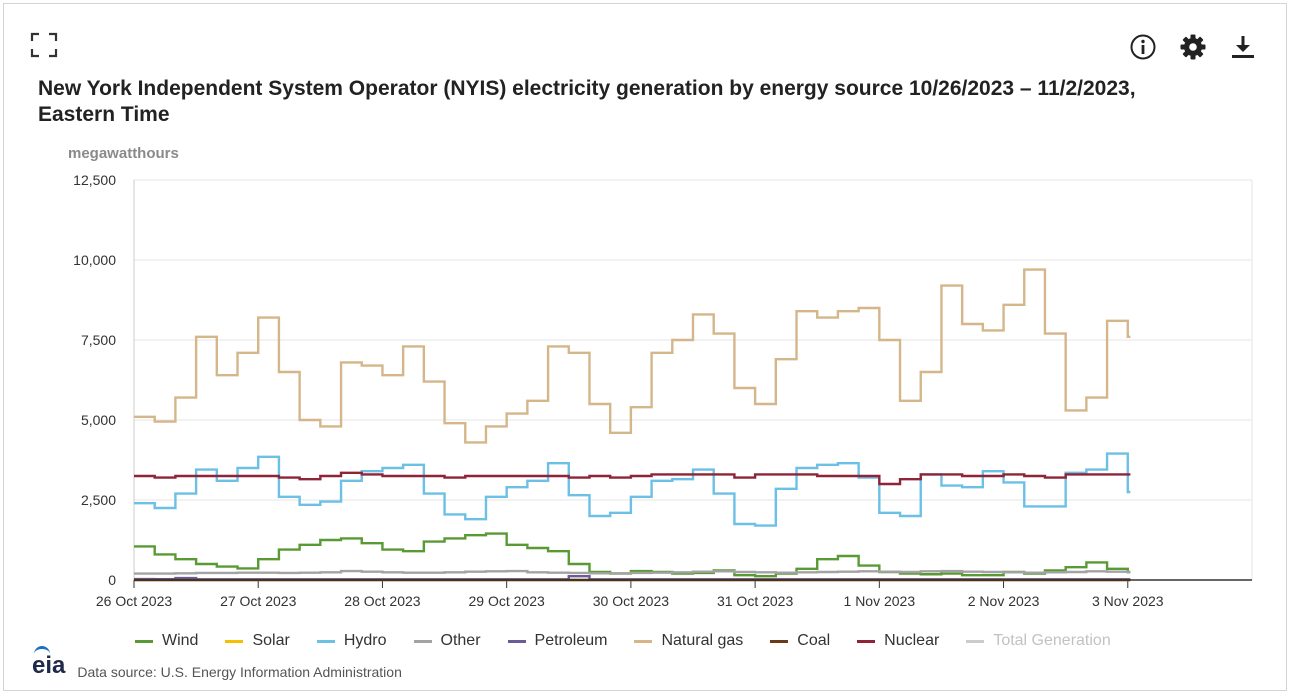  Describe the element at coordinates (42, 652) in the screenshot. I see `logo-arc` at that location.